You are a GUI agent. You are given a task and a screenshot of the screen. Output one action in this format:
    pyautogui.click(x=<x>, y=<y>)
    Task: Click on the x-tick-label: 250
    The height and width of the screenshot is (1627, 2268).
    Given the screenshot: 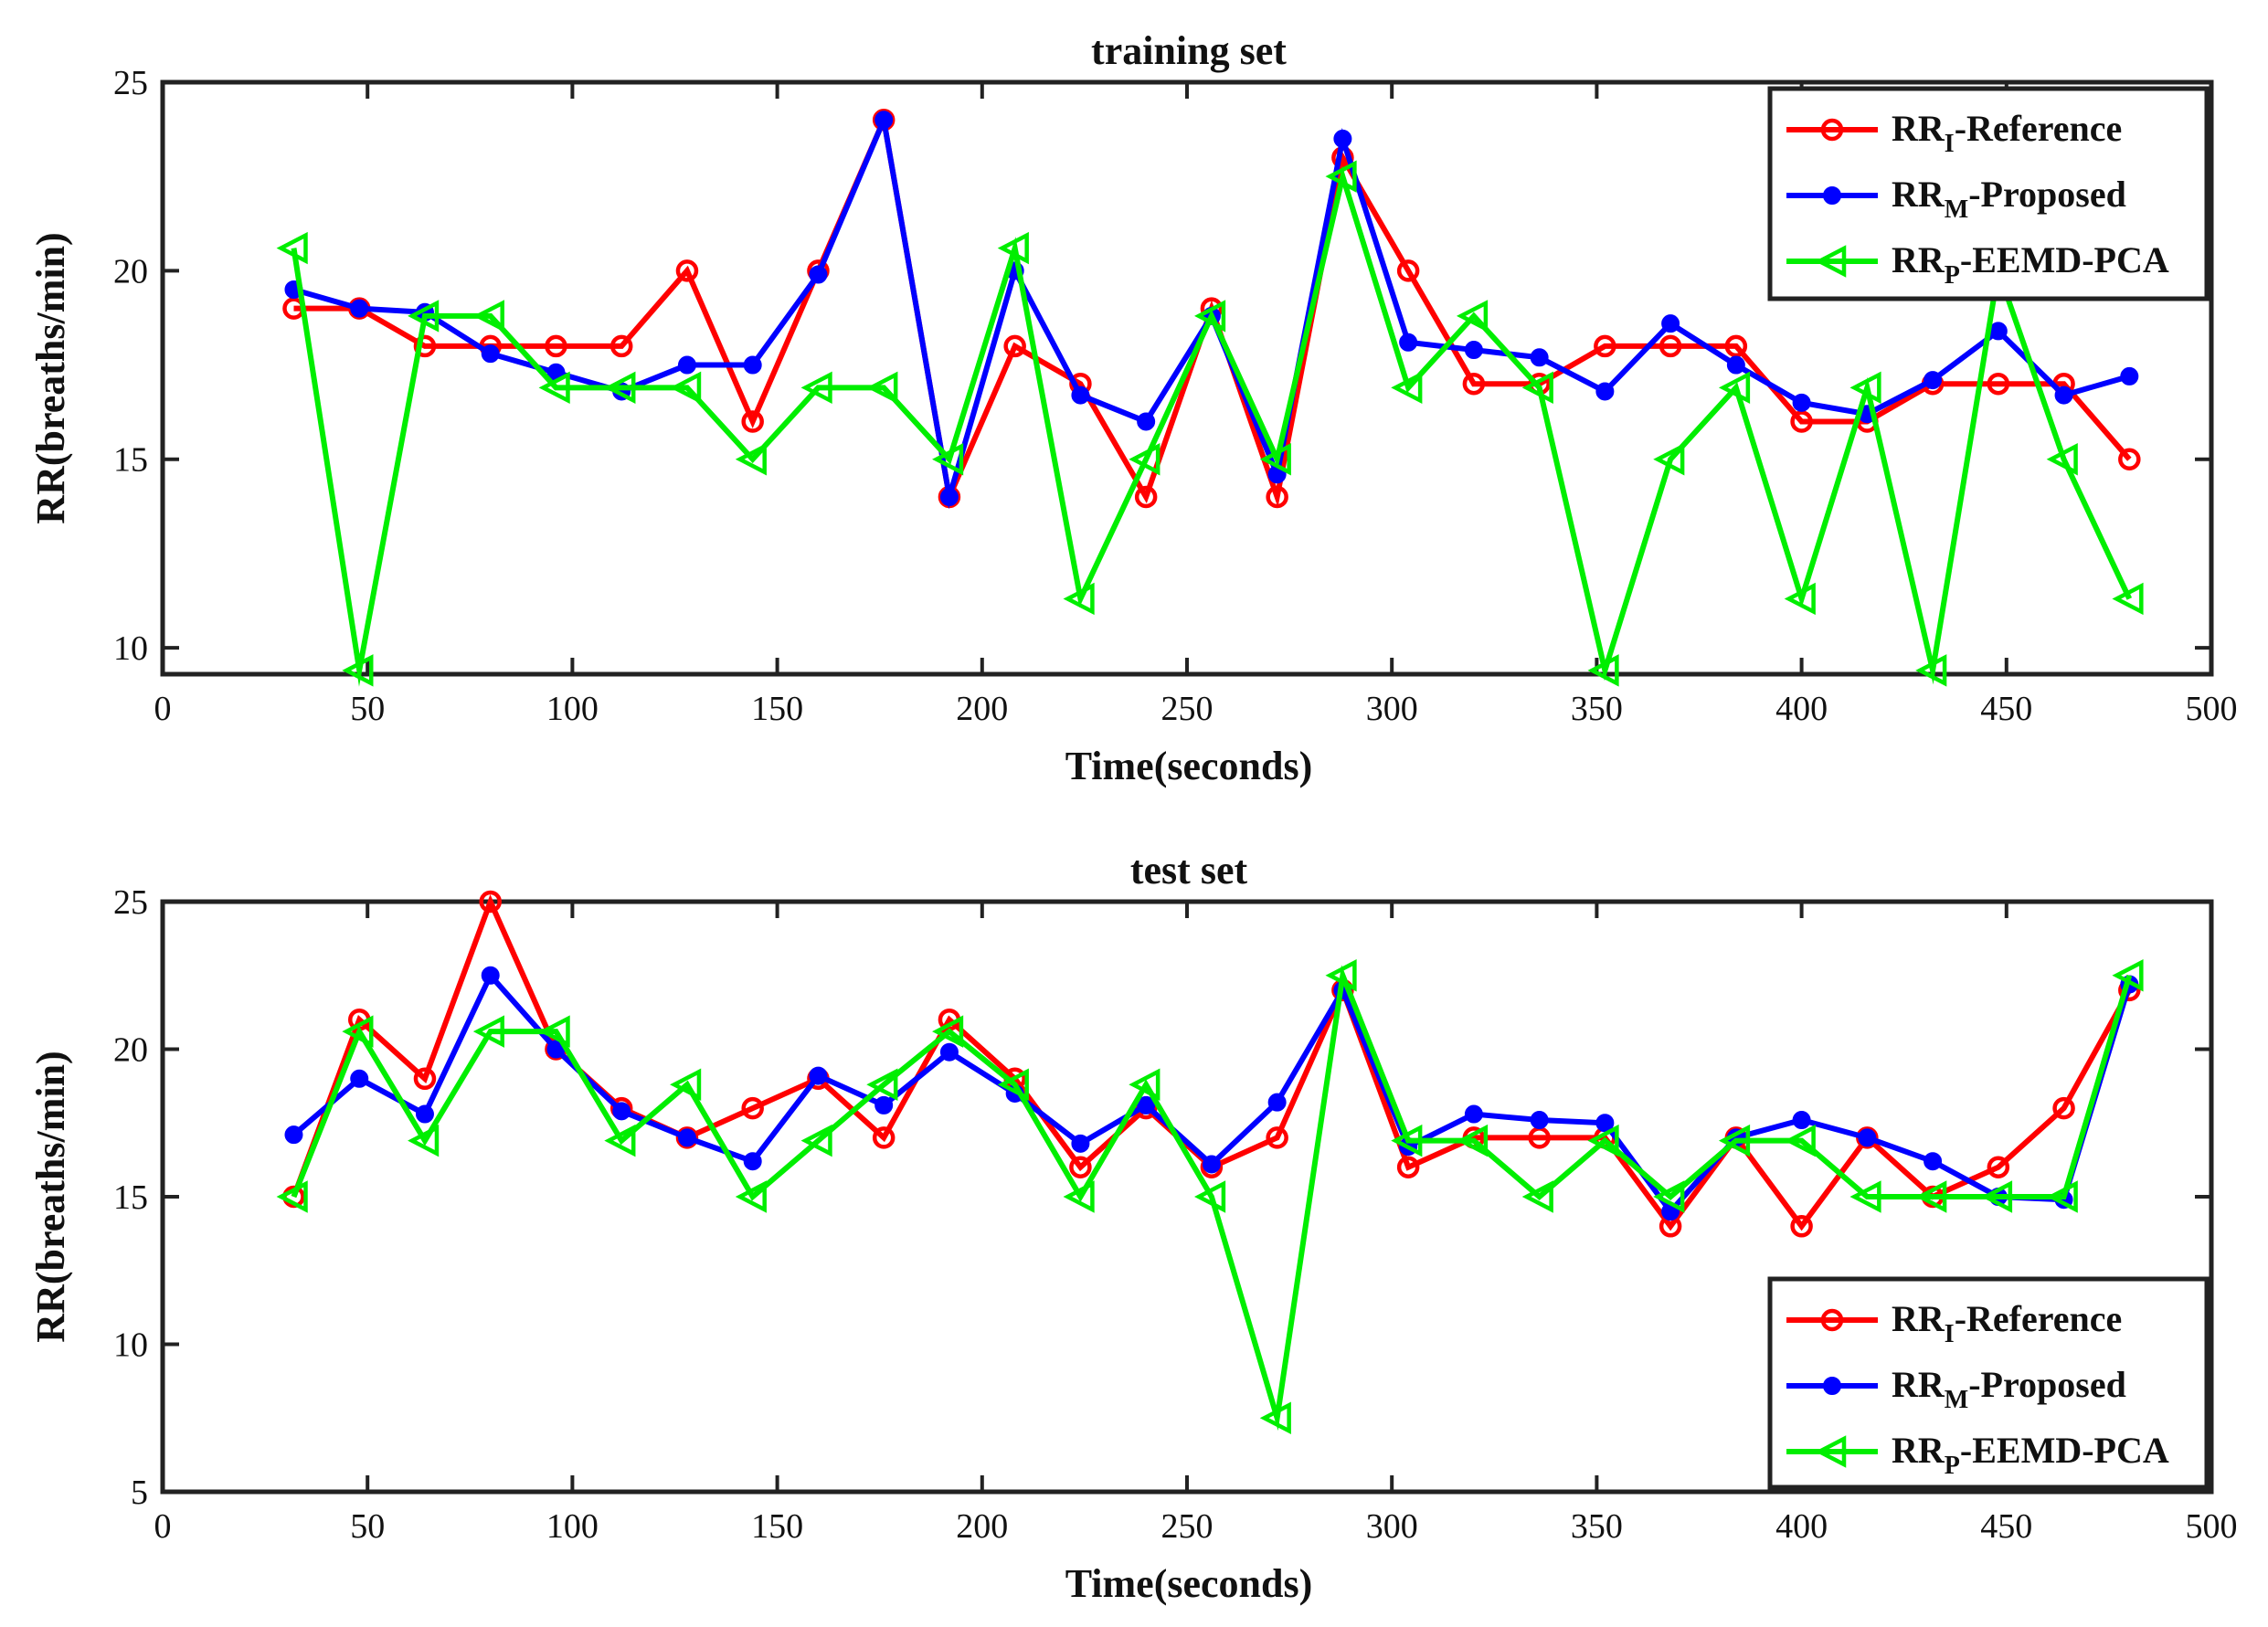 What is the action you would take?
    pyautogui.click(x=1187, y=709)
    